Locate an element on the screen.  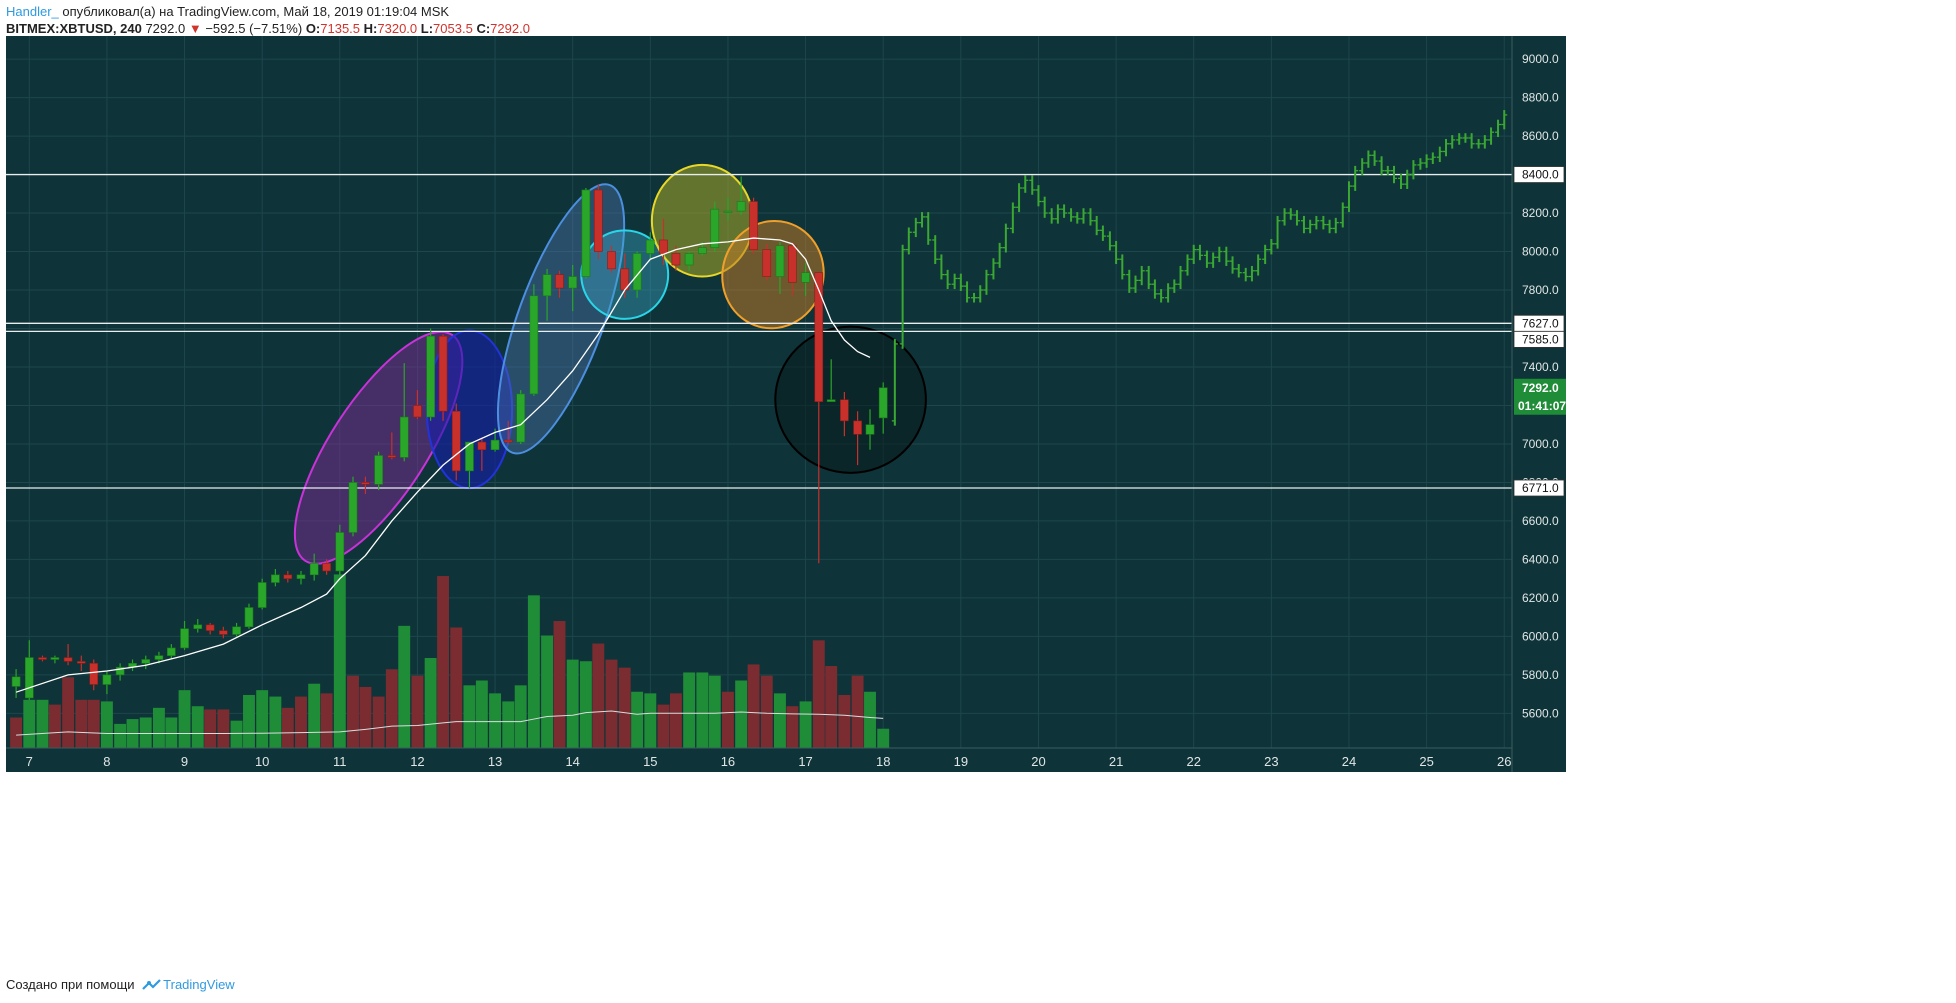
high-label: H: is located at coordinates (370, 28).